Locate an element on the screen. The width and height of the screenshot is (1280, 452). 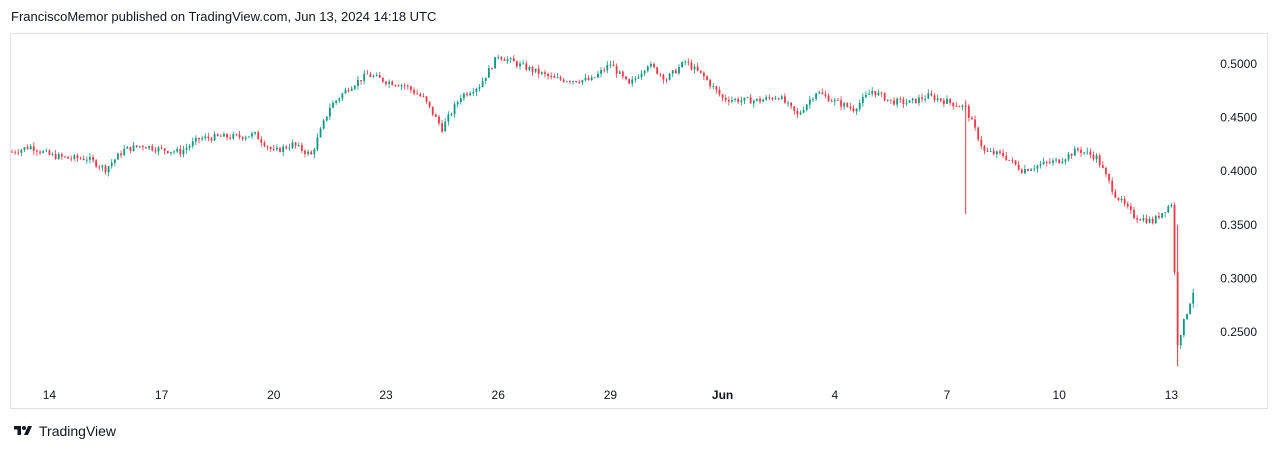
y-tick-label: 0.3500 is located at coordinates (1238, 225).